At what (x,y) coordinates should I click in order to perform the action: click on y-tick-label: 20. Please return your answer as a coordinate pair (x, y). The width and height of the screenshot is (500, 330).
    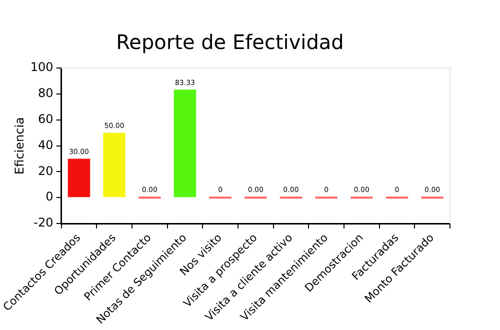
    Looking at the image, I should click on (46, 171).